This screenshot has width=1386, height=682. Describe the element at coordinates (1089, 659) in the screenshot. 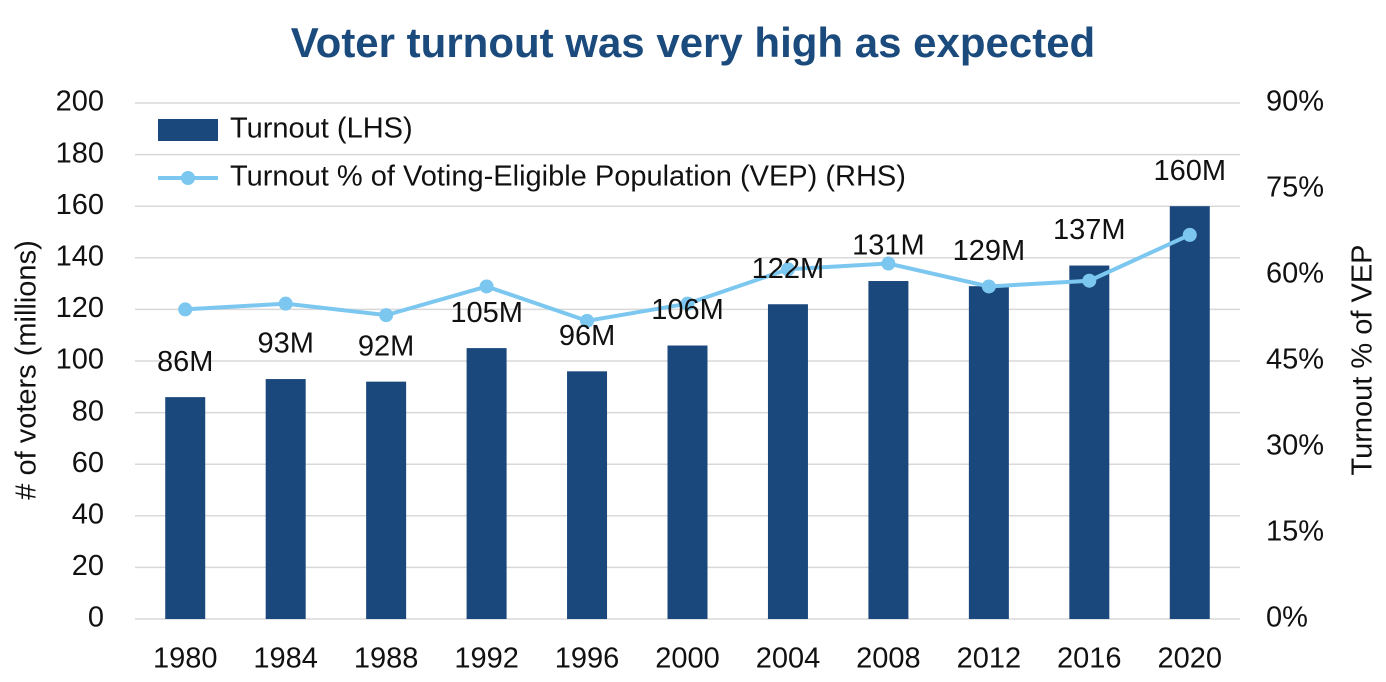

I see `x-tick-label: 2016` at that location.